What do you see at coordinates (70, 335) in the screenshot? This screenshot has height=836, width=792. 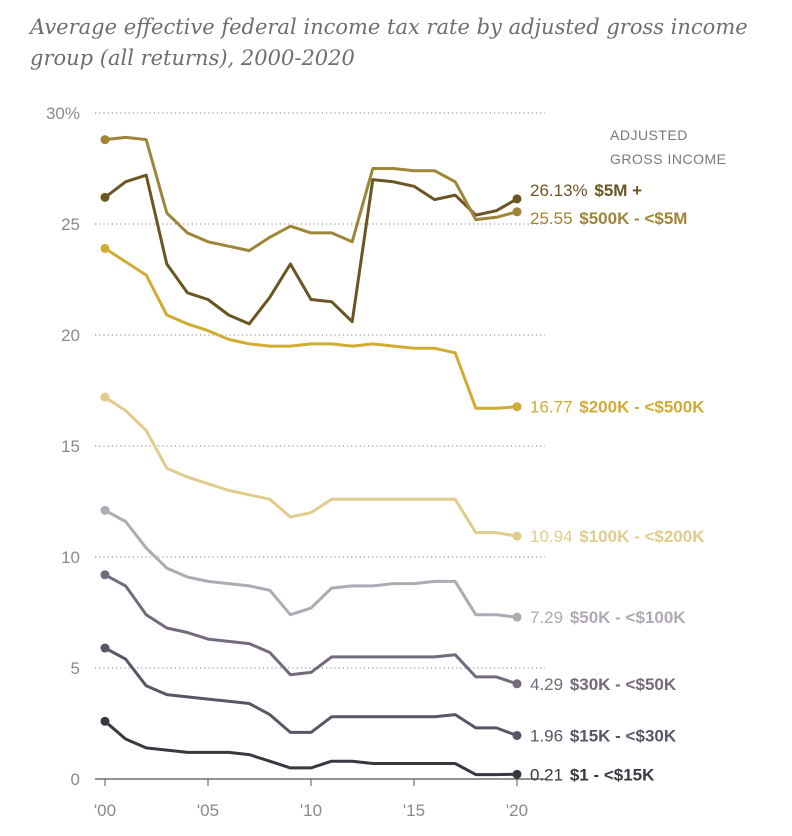 I see `y-tick-label: 20` at bounding box center [70, 335].